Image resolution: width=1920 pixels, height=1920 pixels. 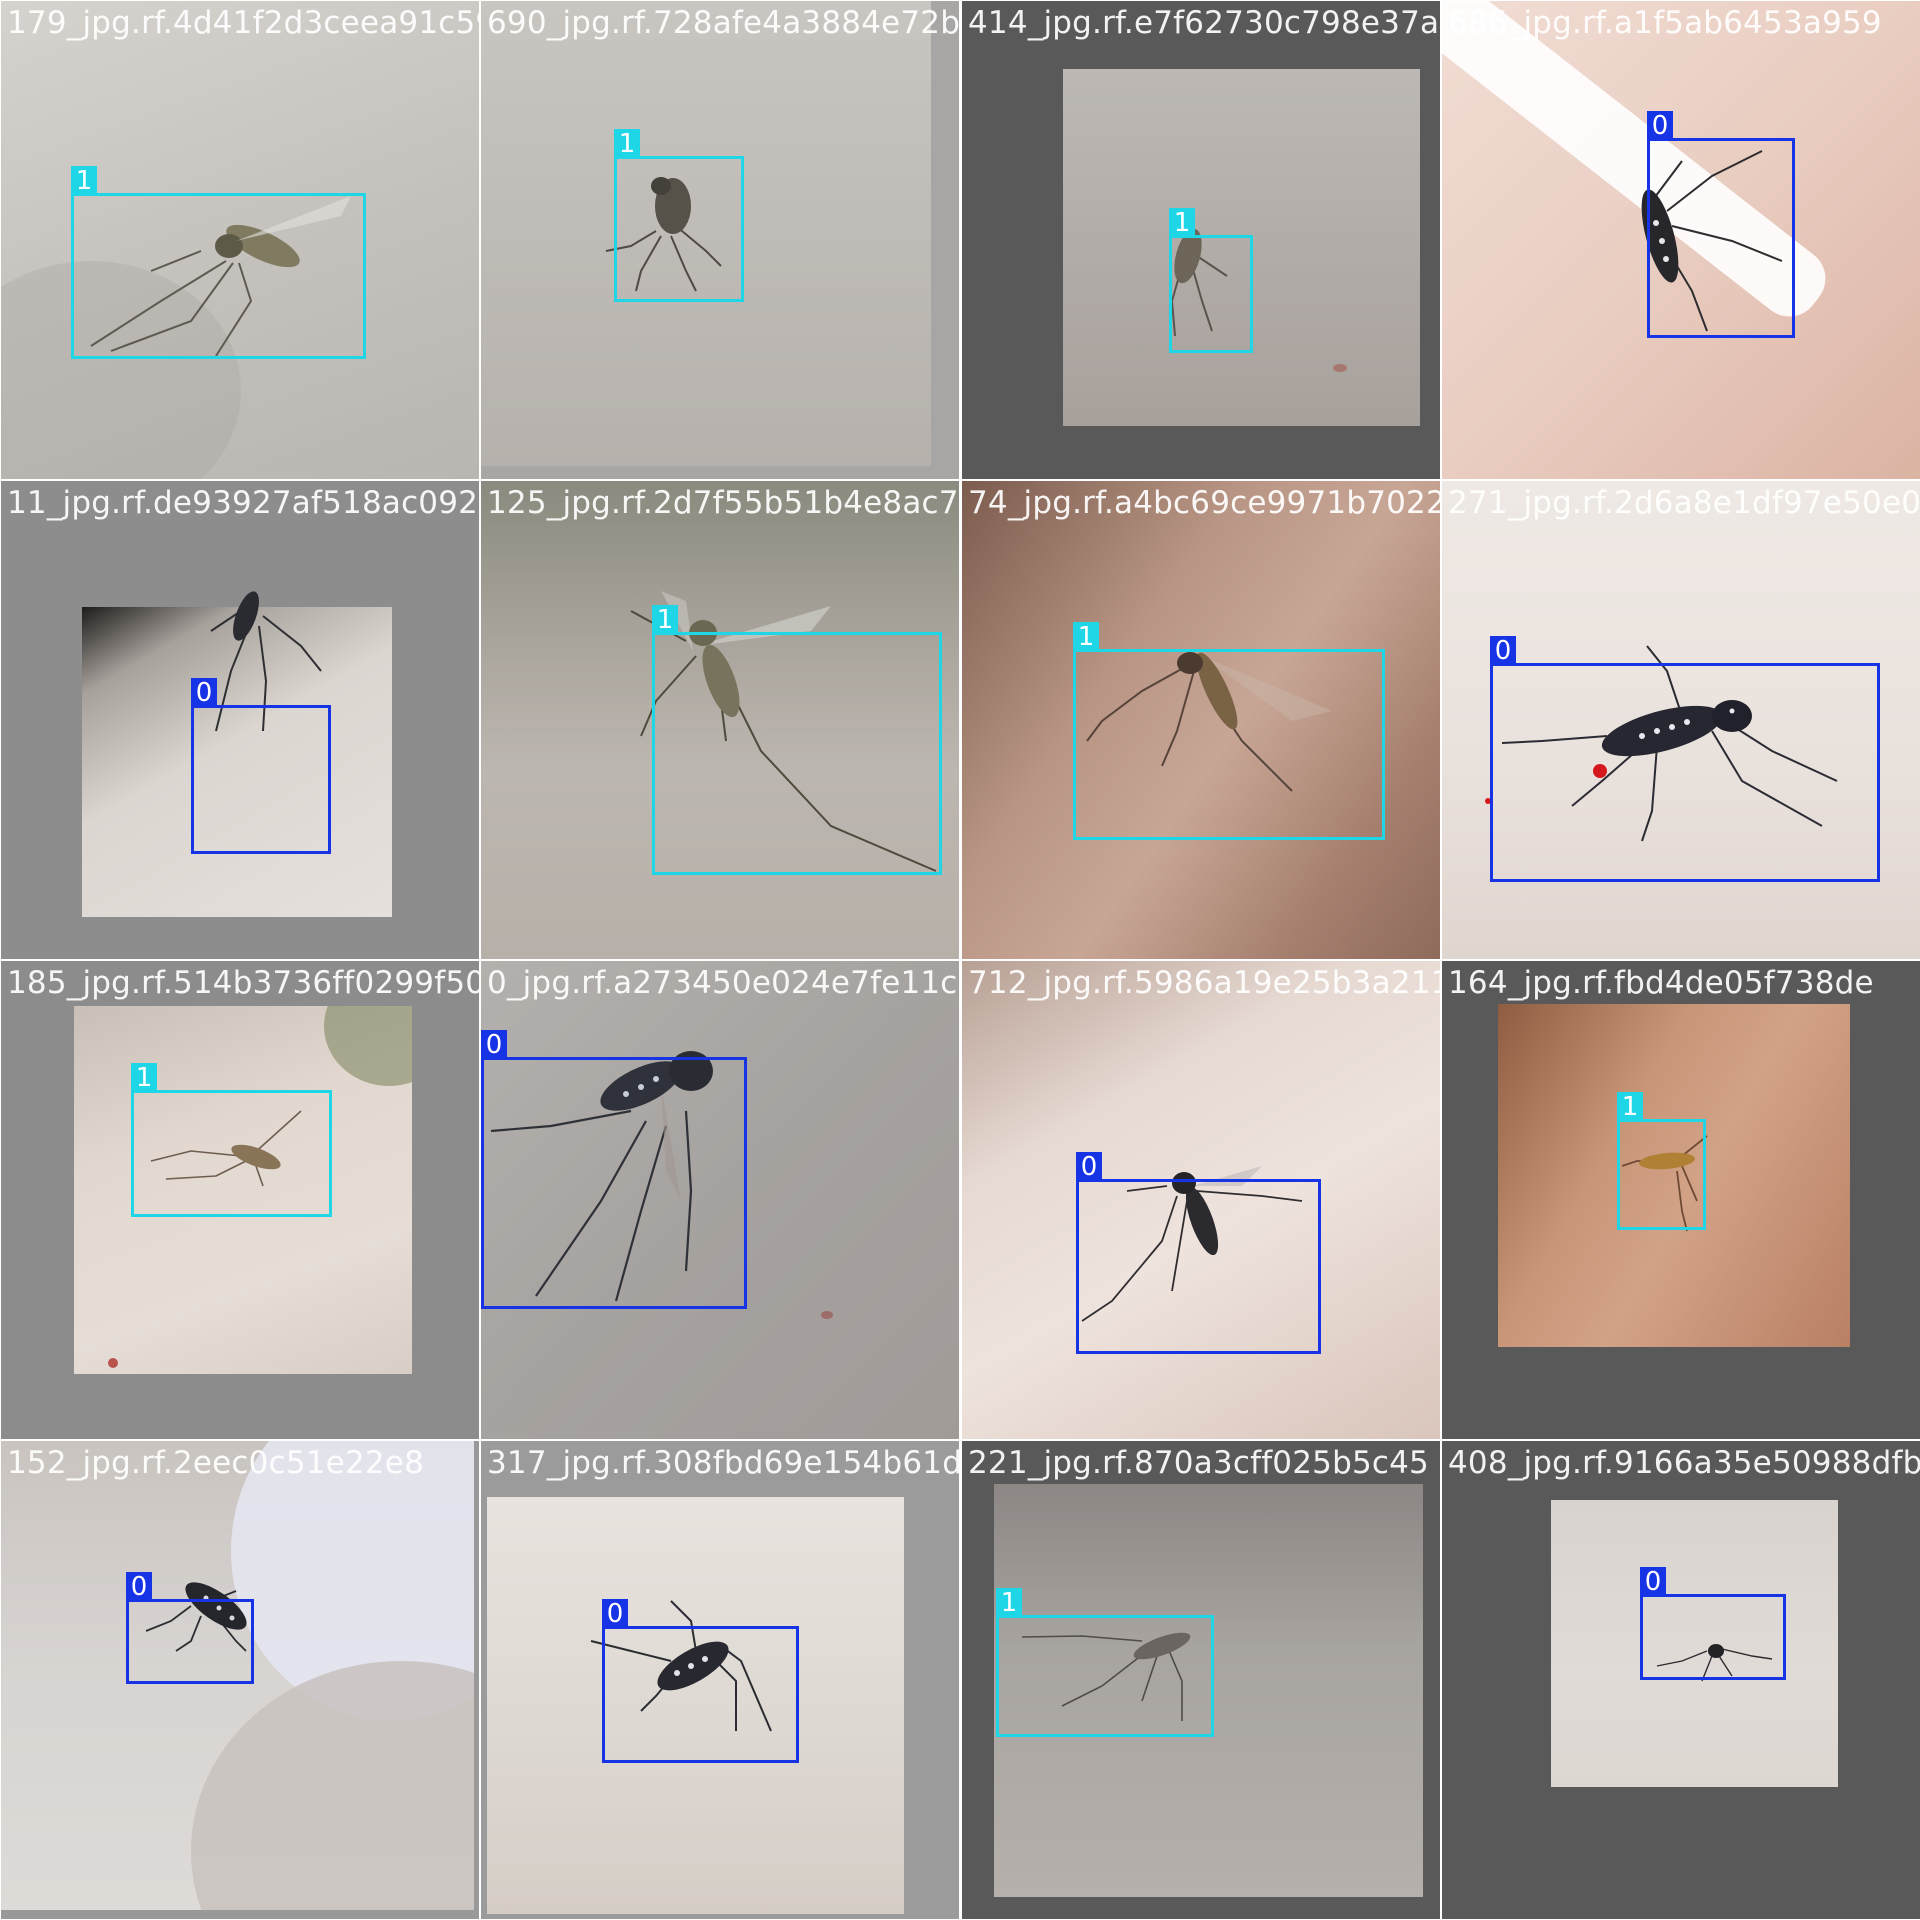 What do you see at coordinates (243, 983) in the screenshot?
I see `tile-filename: 185_jpg.rf.514b3736ff0299f50` at bounding box center [243, 983].